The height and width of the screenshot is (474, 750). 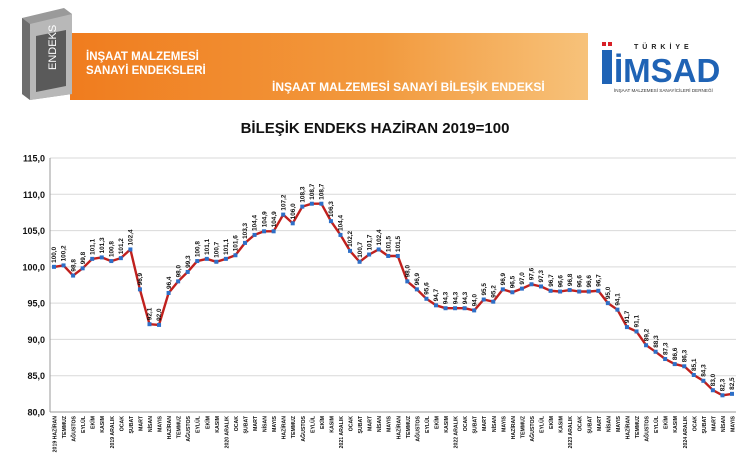 What do you see at coordinates (571, 432) in the screenshot?
I see `x-tick-label: 2023 ARALIK` at bounding box center [571, 432].